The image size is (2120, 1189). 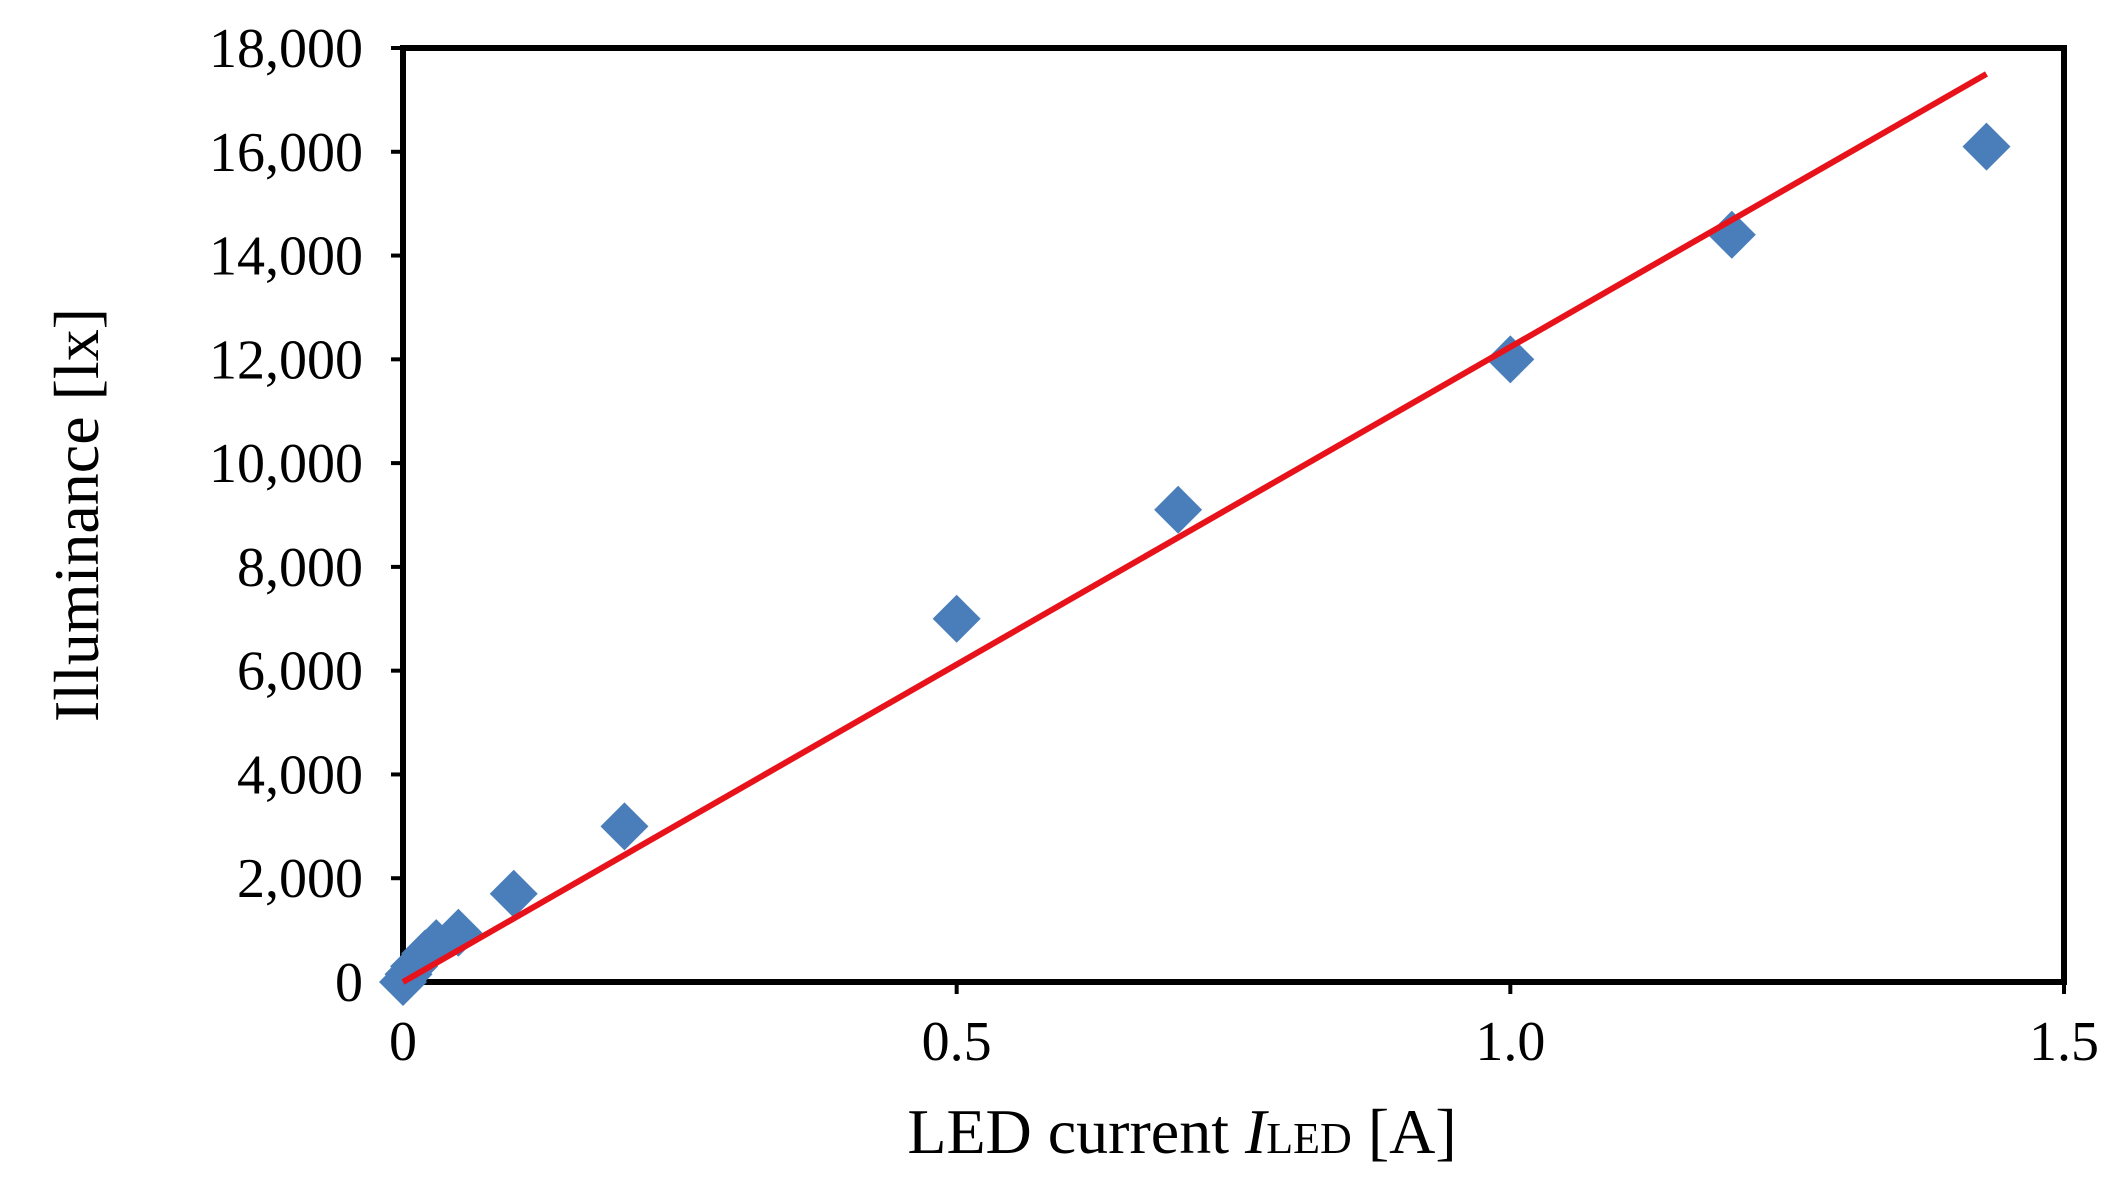 What do you see at coordinates (349, 983) in the screenshot?
I see `y-tick-label: 0` at bounding box center [349, 983].